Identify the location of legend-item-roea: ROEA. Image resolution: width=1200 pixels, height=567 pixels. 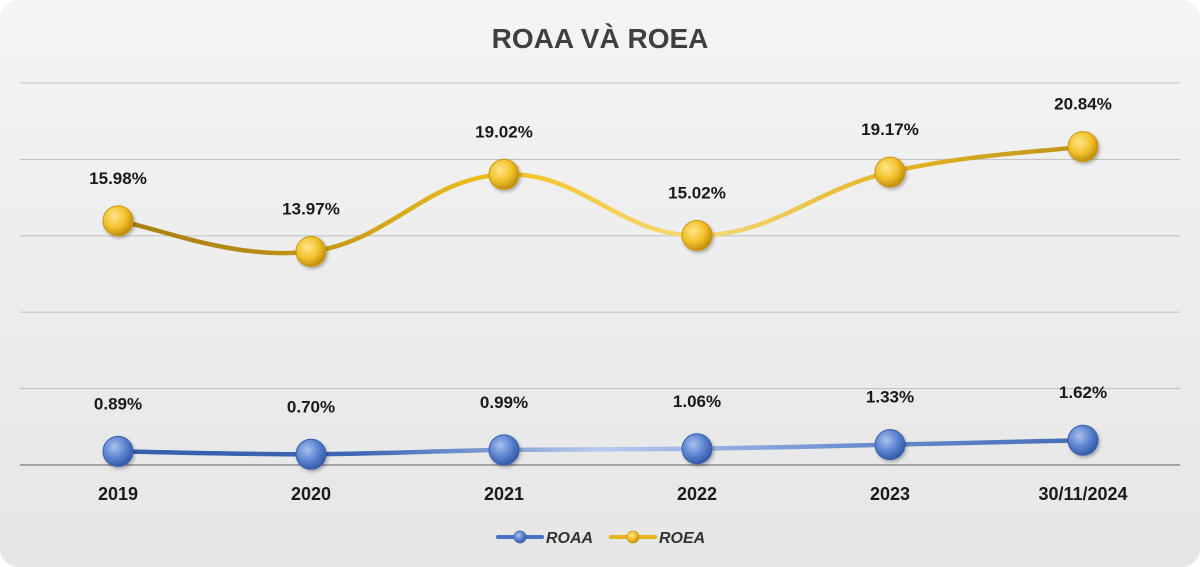
(657, 538).